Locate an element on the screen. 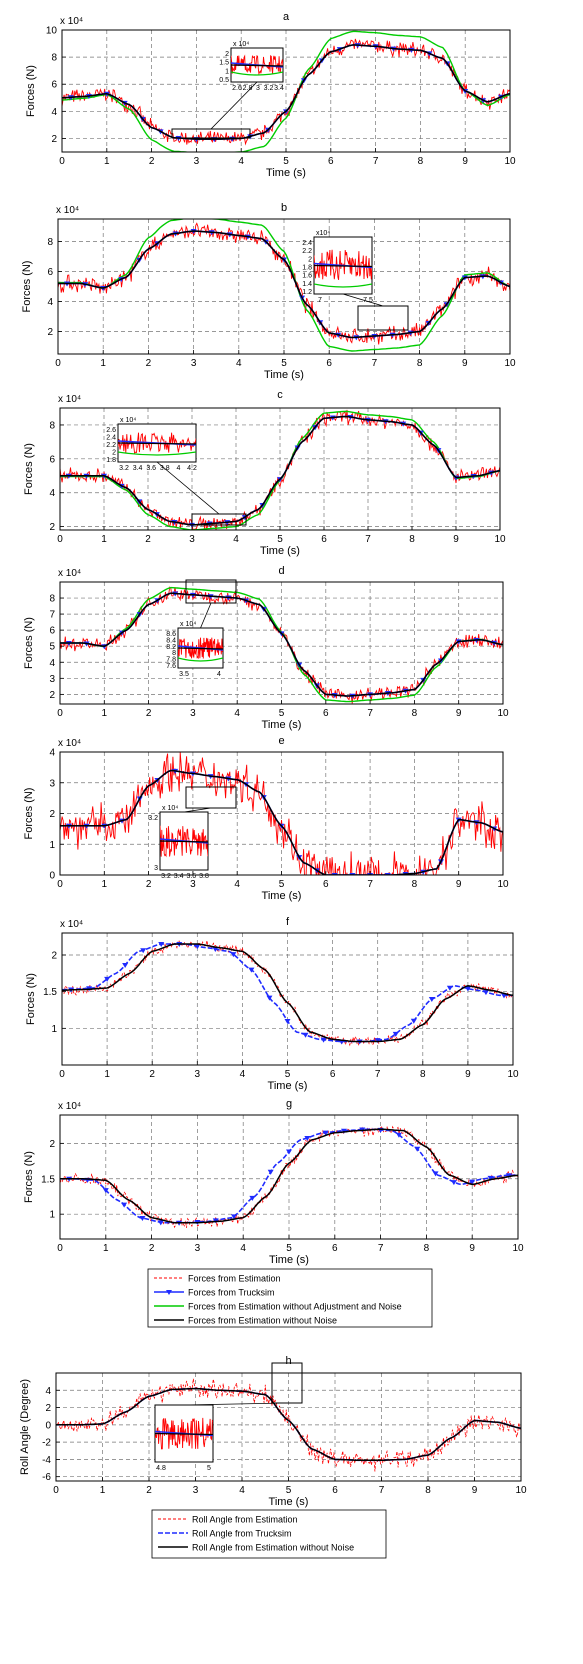 Image resolution: width=583 pixels, height=1664 pixels. y-tick-label: -4 is located at coordinates (46, 1460).